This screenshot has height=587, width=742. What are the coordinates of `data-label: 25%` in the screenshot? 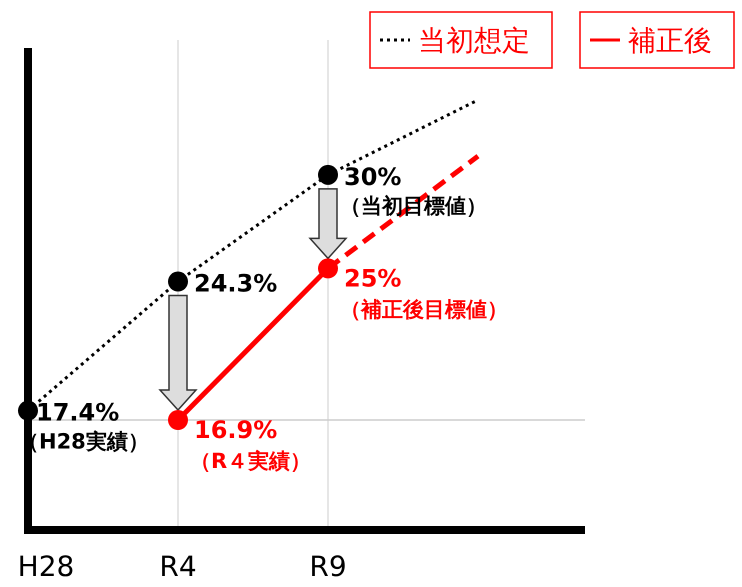 It's located at (373, 278).